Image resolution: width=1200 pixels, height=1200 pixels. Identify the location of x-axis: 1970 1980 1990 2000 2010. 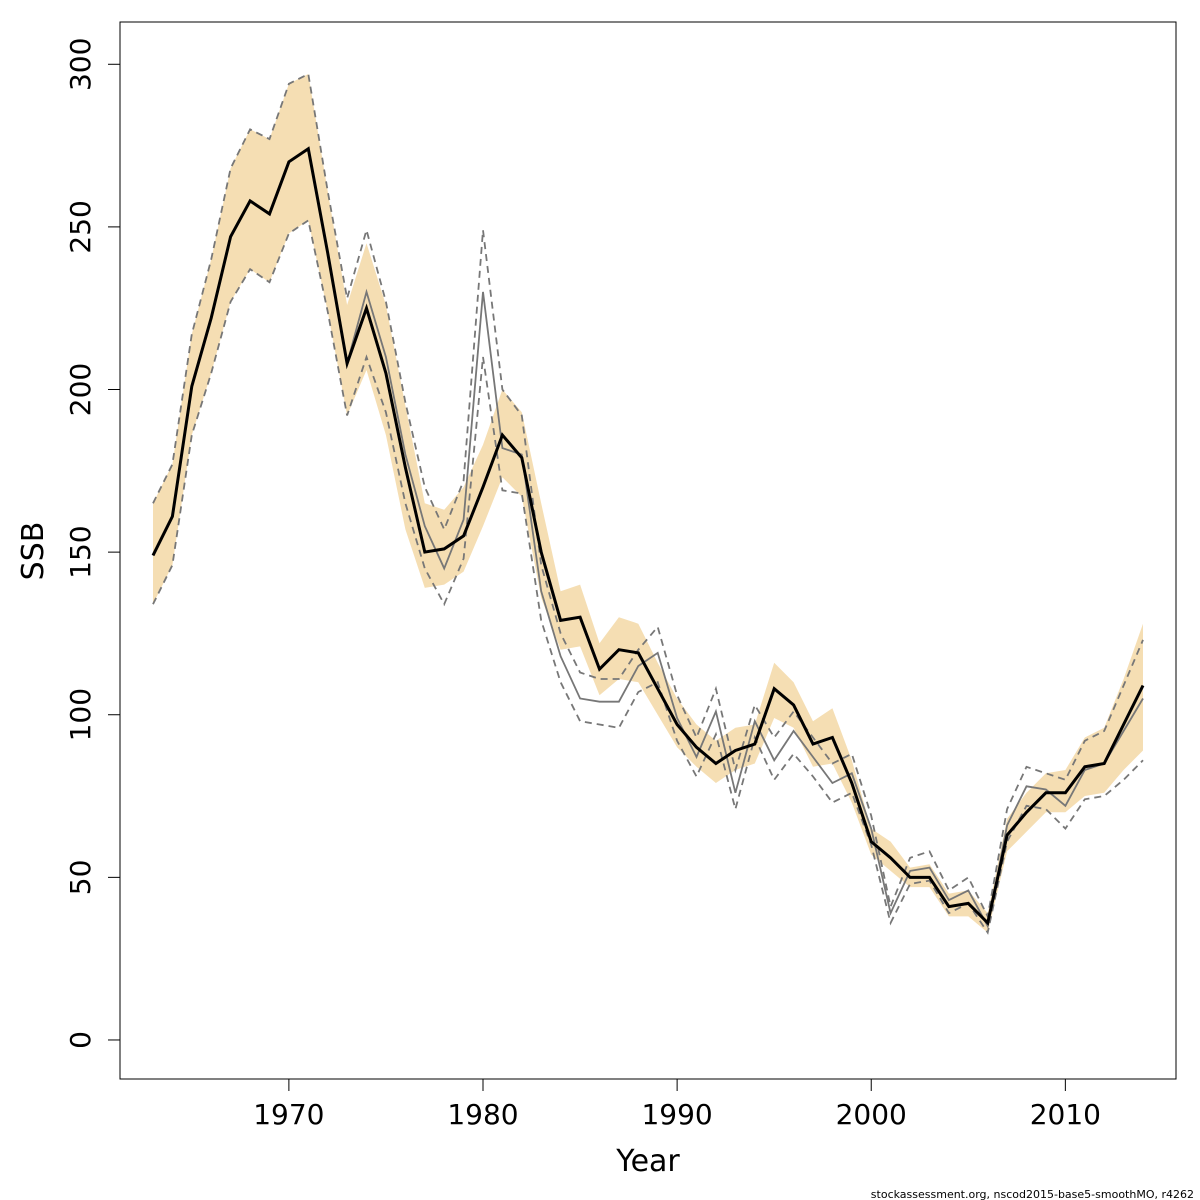
(677, 1104).